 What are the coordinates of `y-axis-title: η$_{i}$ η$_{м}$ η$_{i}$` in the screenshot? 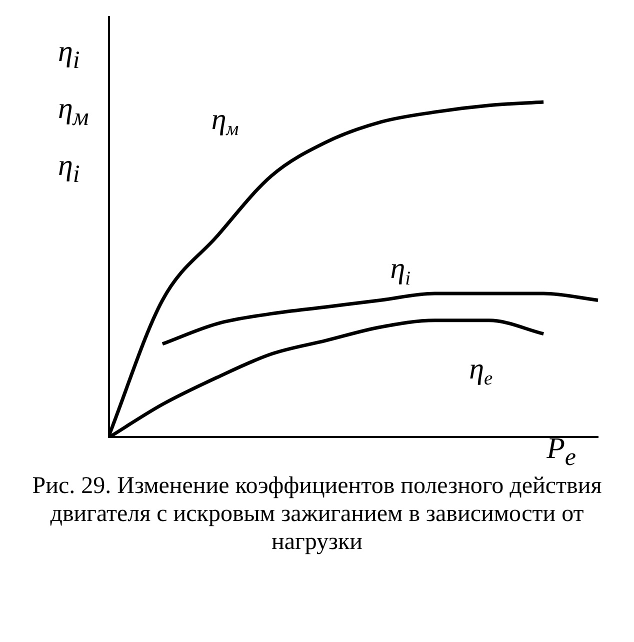 It's located at (74, 112).